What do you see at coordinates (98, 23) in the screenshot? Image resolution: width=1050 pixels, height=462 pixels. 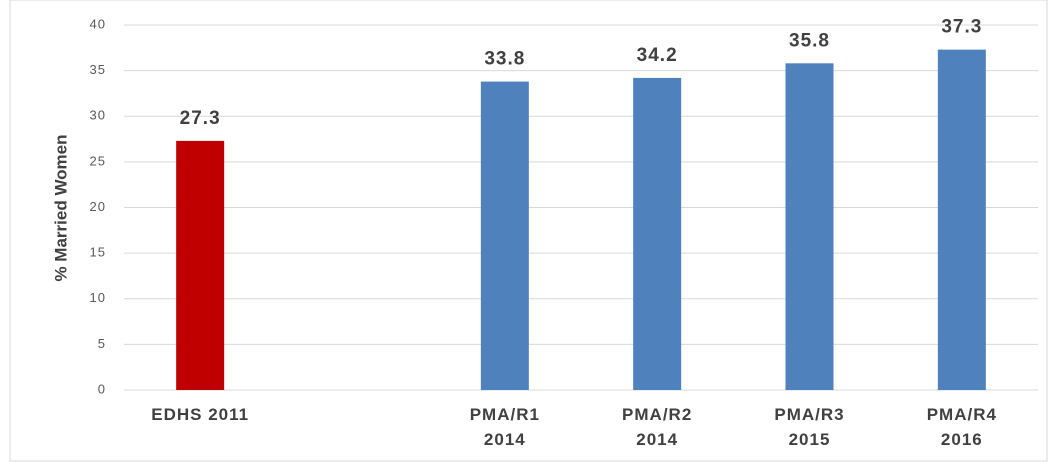 I see `y-tick-label: 40` at bounding box center [98, 23].